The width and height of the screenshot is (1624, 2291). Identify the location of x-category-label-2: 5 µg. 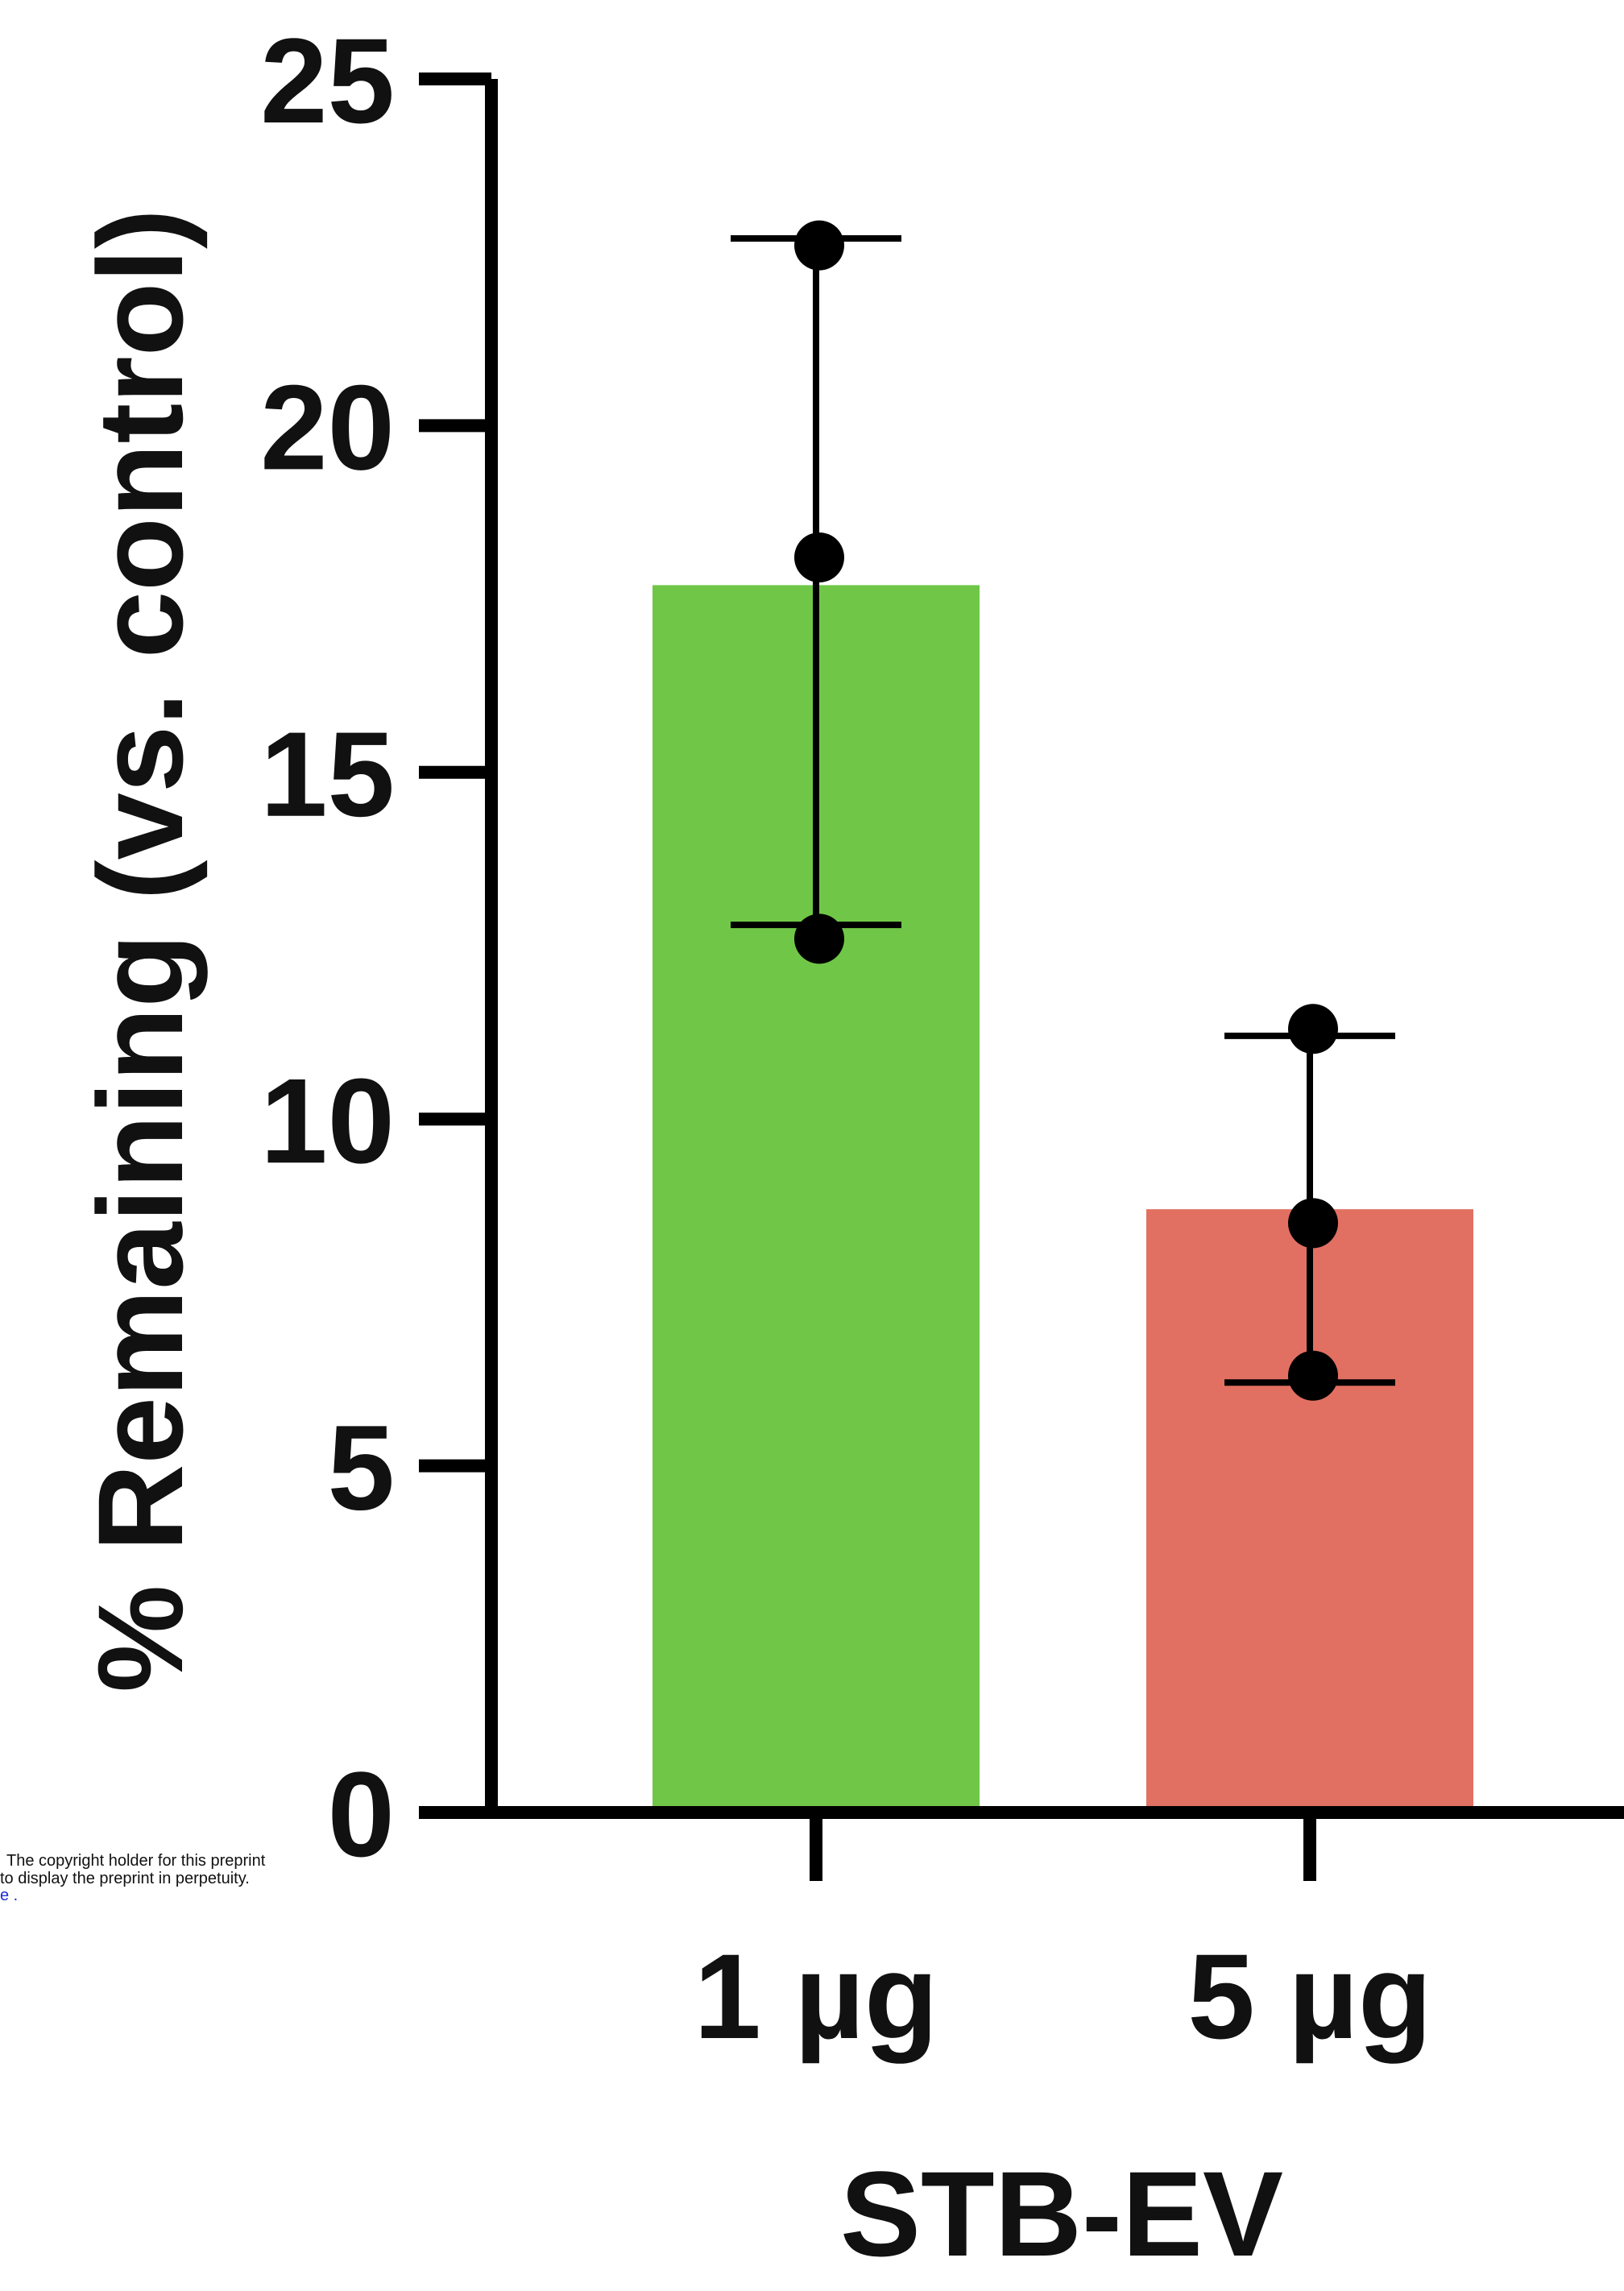
(1309, 1996).